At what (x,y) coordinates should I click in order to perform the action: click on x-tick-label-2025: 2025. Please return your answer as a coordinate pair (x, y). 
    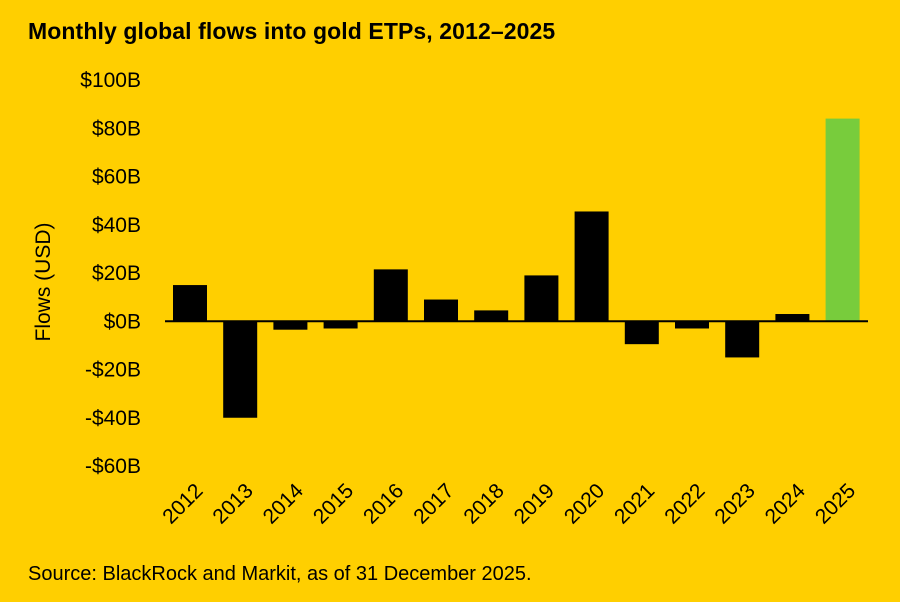
    Looking at the image, I should click on (835, 503).